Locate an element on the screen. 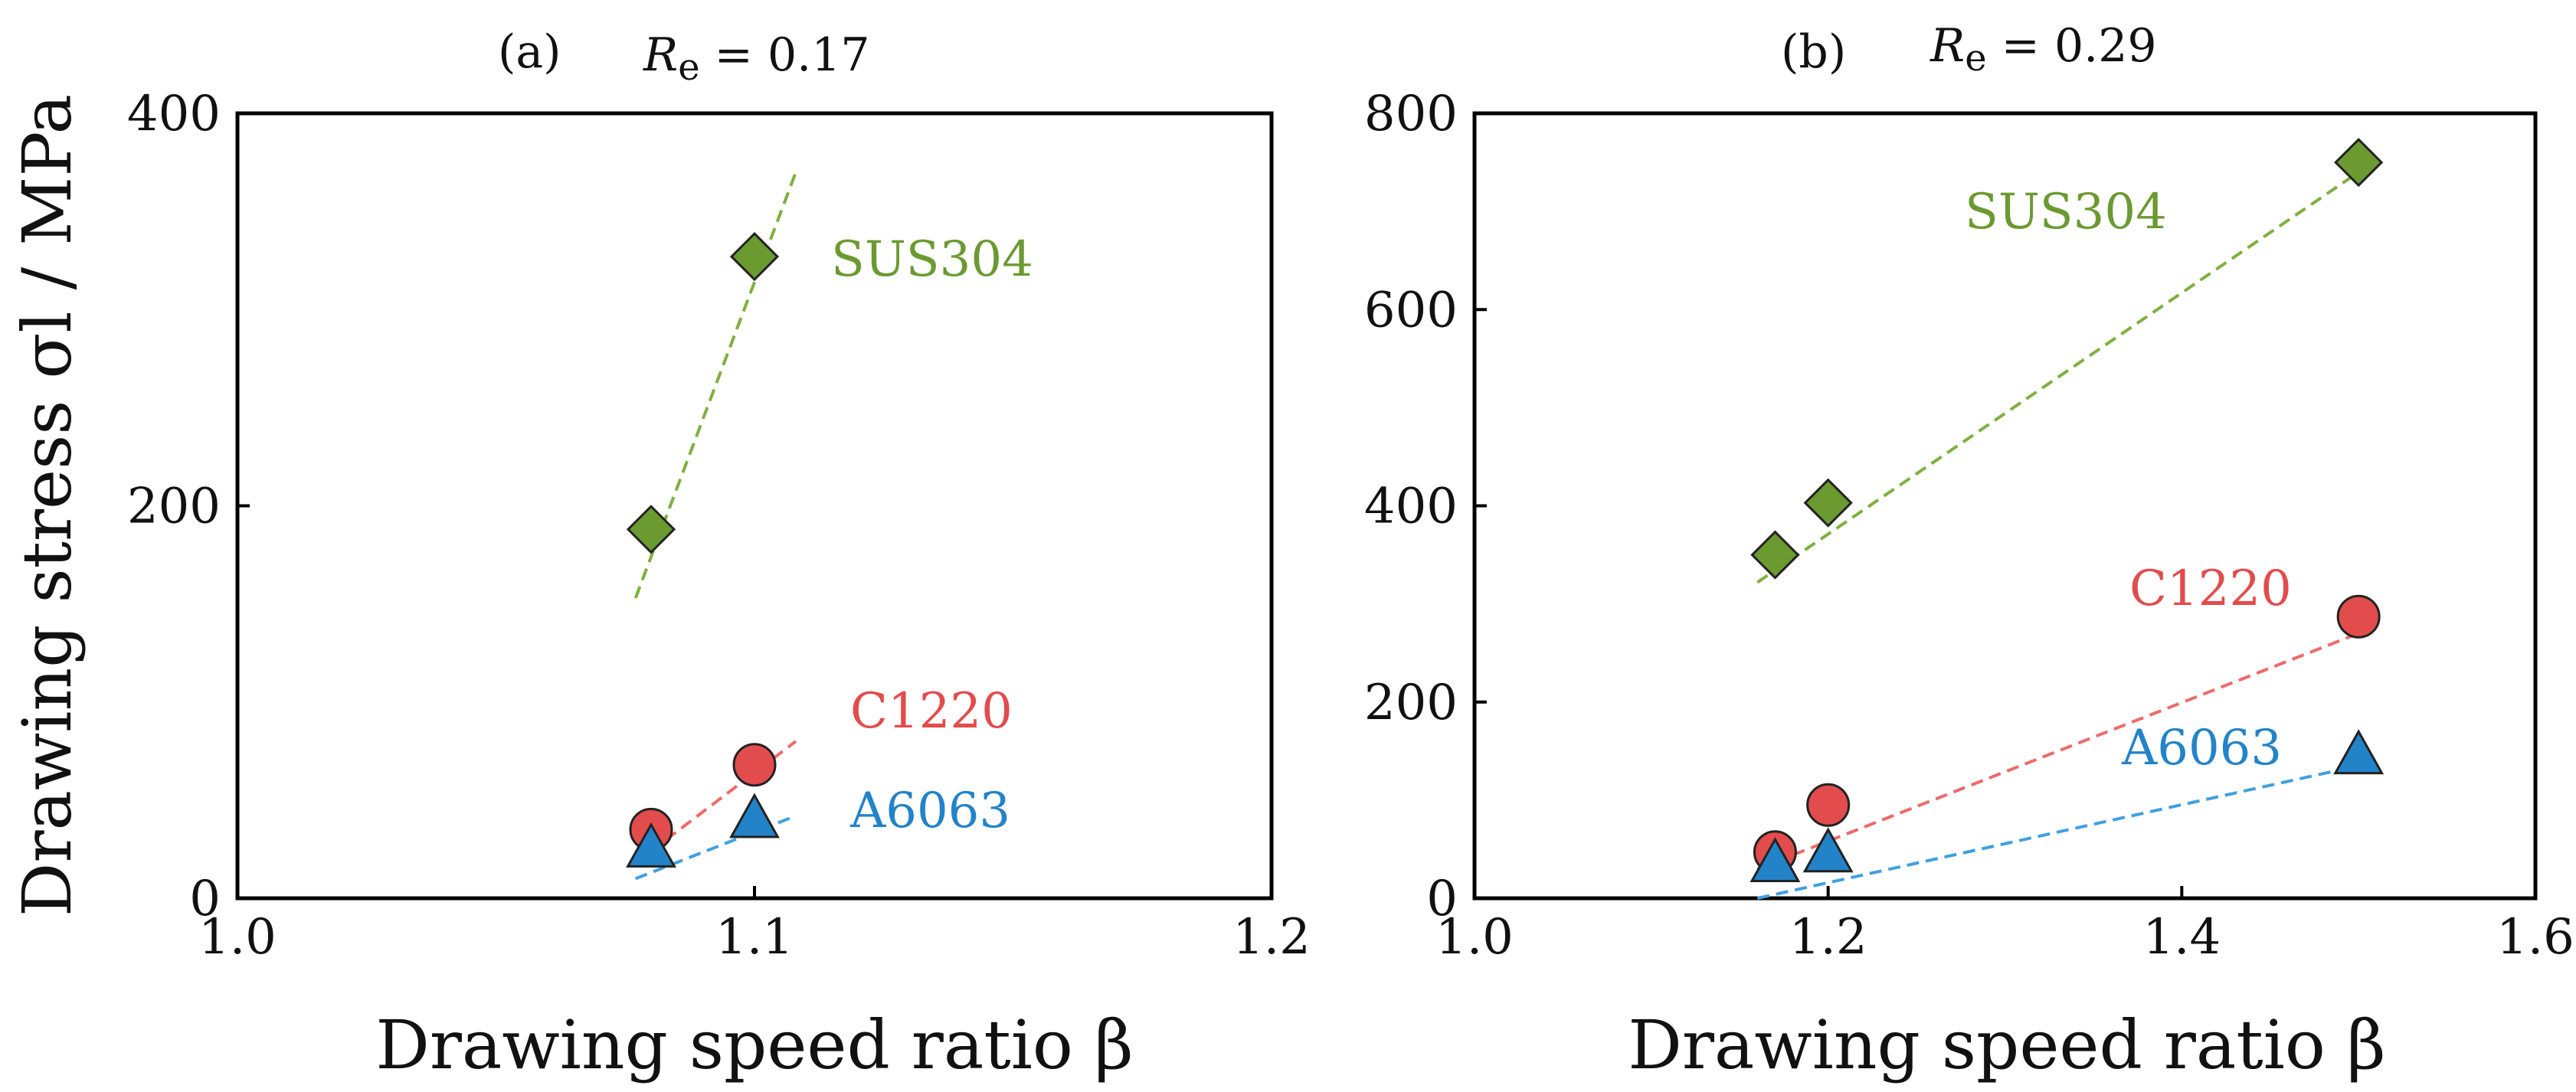  panel-a-markers is located at coordinates (703, 549).